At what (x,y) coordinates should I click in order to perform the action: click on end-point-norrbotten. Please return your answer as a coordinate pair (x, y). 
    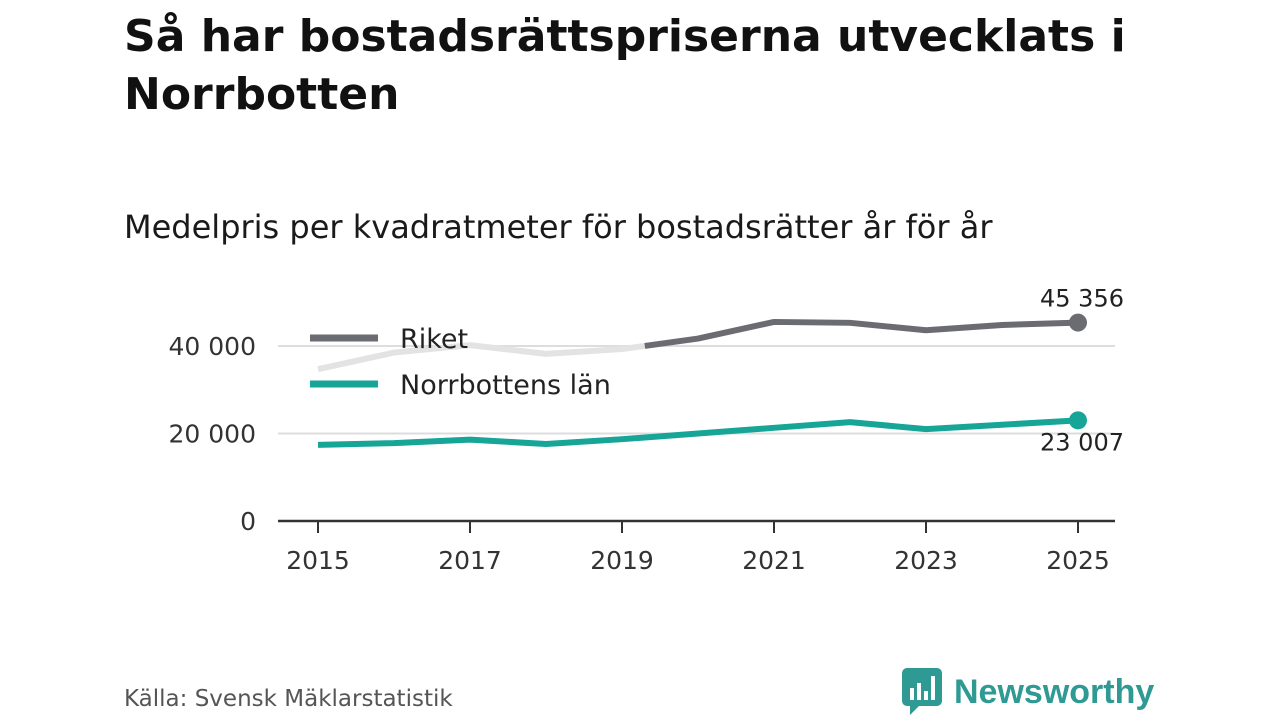
    Looking at the image, I should click on (1078, 420).